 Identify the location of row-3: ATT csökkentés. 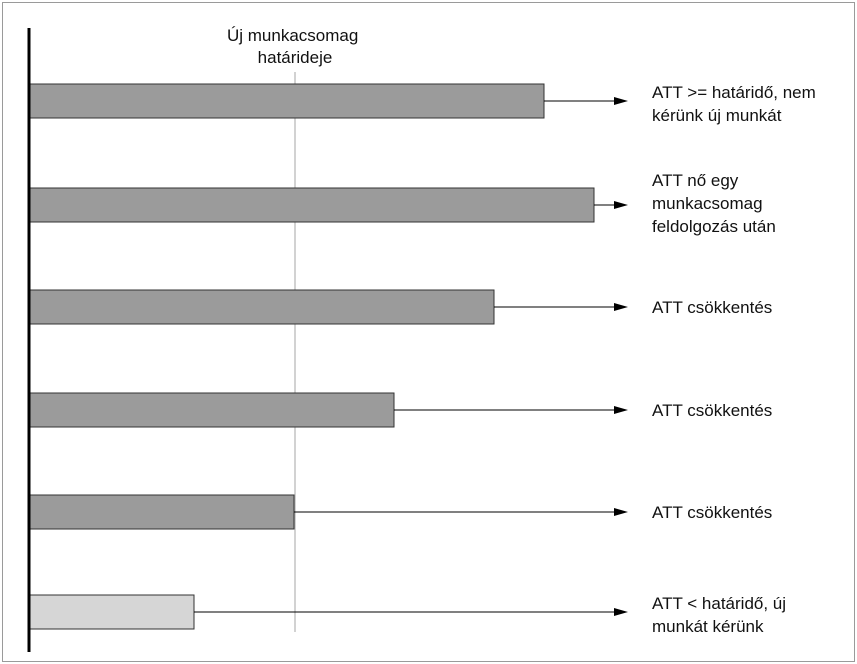
(400, 307).